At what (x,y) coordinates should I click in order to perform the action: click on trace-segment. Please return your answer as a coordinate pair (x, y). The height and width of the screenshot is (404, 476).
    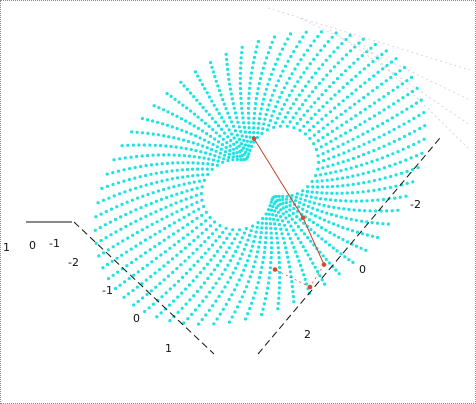
    Looking at the image, I should click on (278, 178).